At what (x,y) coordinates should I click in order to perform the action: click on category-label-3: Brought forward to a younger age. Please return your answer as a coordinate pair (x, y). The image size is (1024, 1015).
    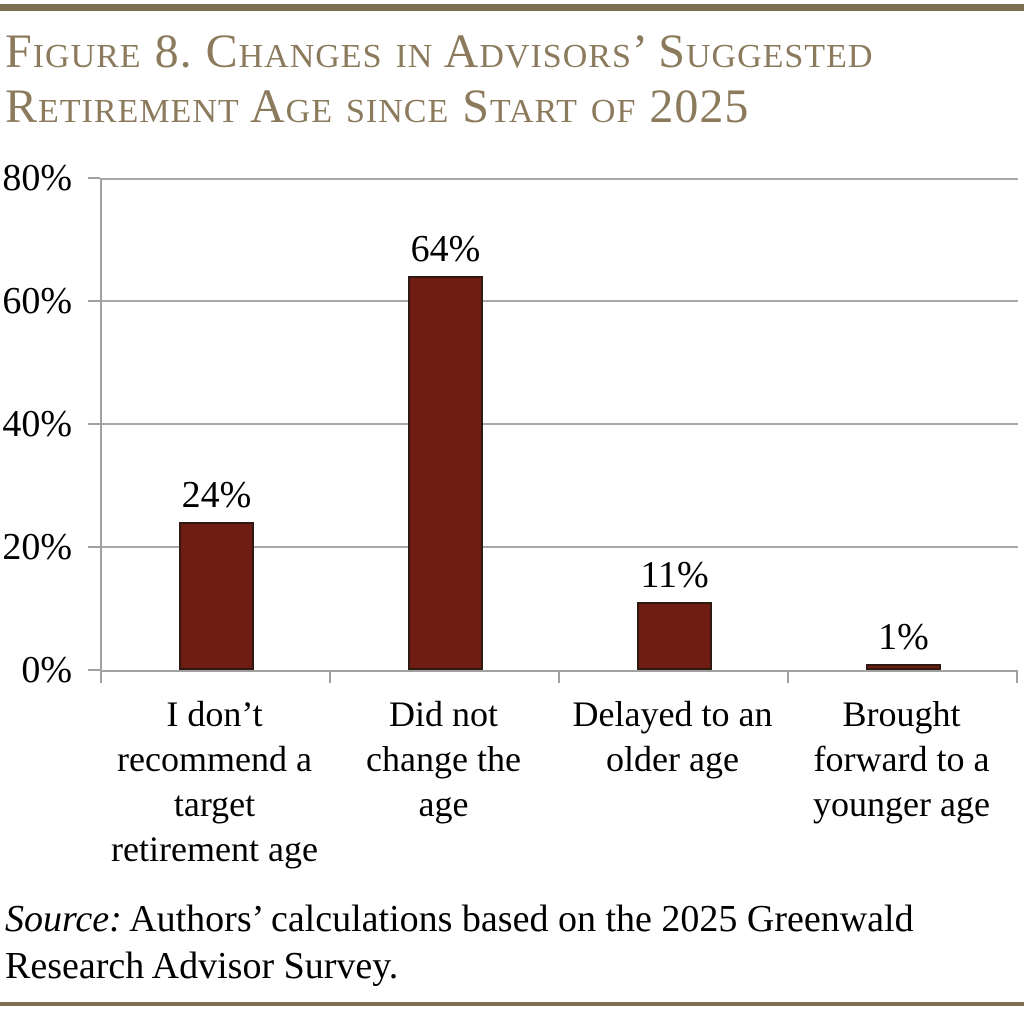
    Looking at the image, I should click on (901, 759).